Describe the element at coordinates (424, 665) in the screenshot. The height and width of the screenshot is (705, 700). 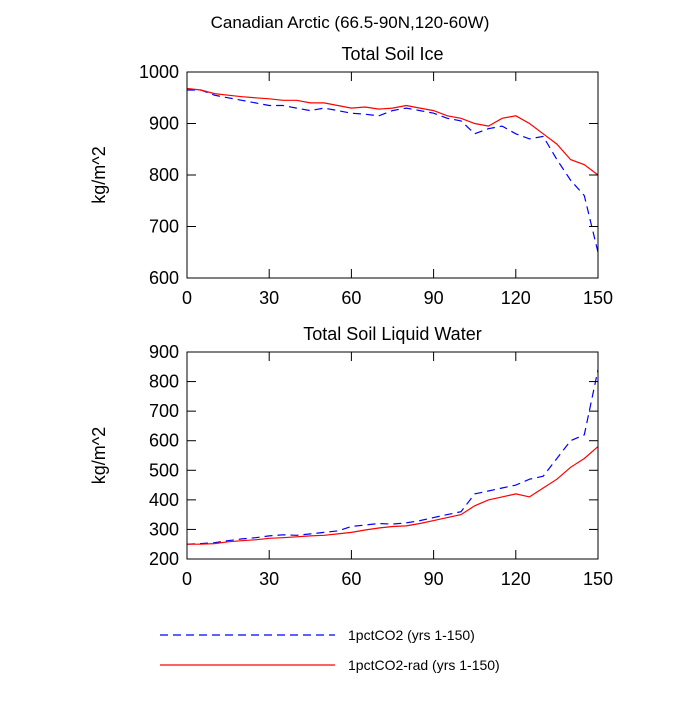
I see `legend-label: 1pctCO2-rad (yrs 1-150)` at that location.